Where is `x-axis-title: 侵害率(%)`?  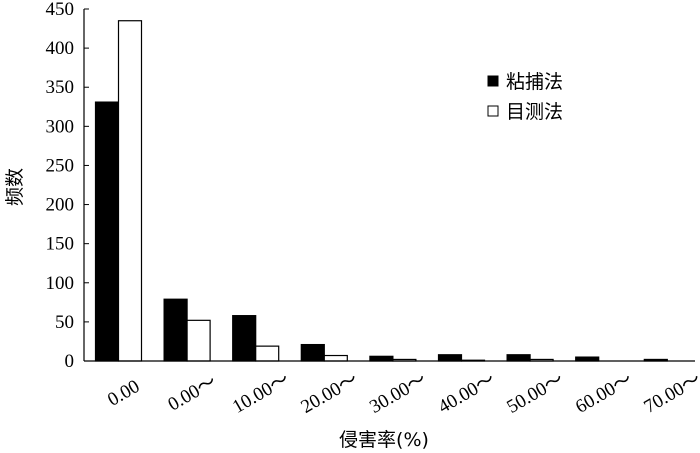
x-axis-title: 侵害率(%) is located at coordinates (384, 440).